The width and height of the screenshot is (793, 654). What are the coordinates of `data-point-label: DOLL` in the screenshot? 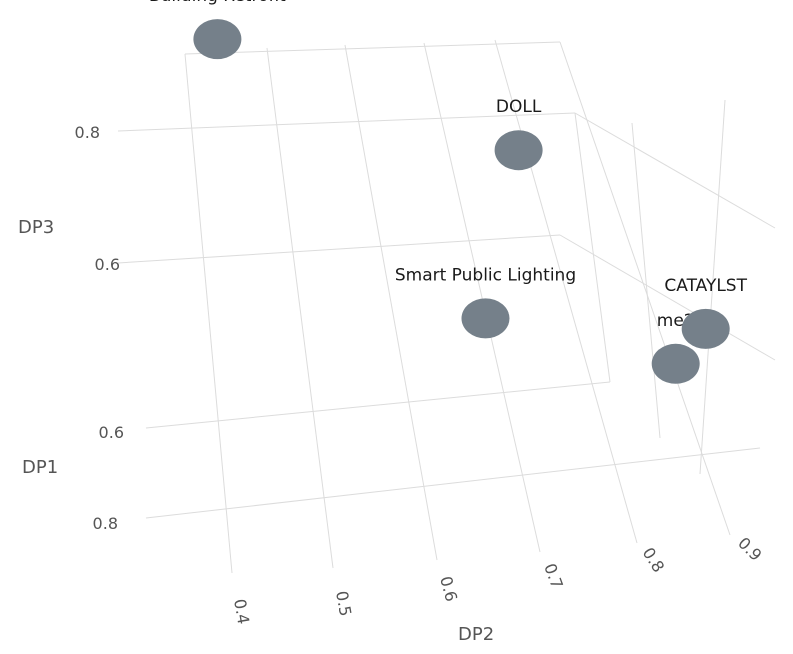 It's located at (519, 107).